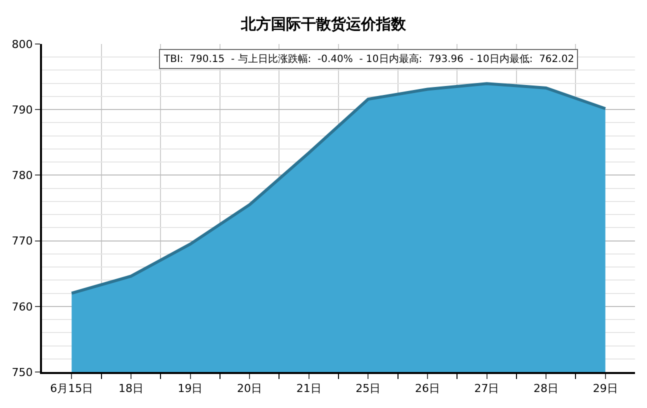 The height and width of the screenshot is (408, 647). What do you see at coordinates (546, 389) in the screenshot?
I see `x-tick-label: 28日` at bounding box center [546, 389].